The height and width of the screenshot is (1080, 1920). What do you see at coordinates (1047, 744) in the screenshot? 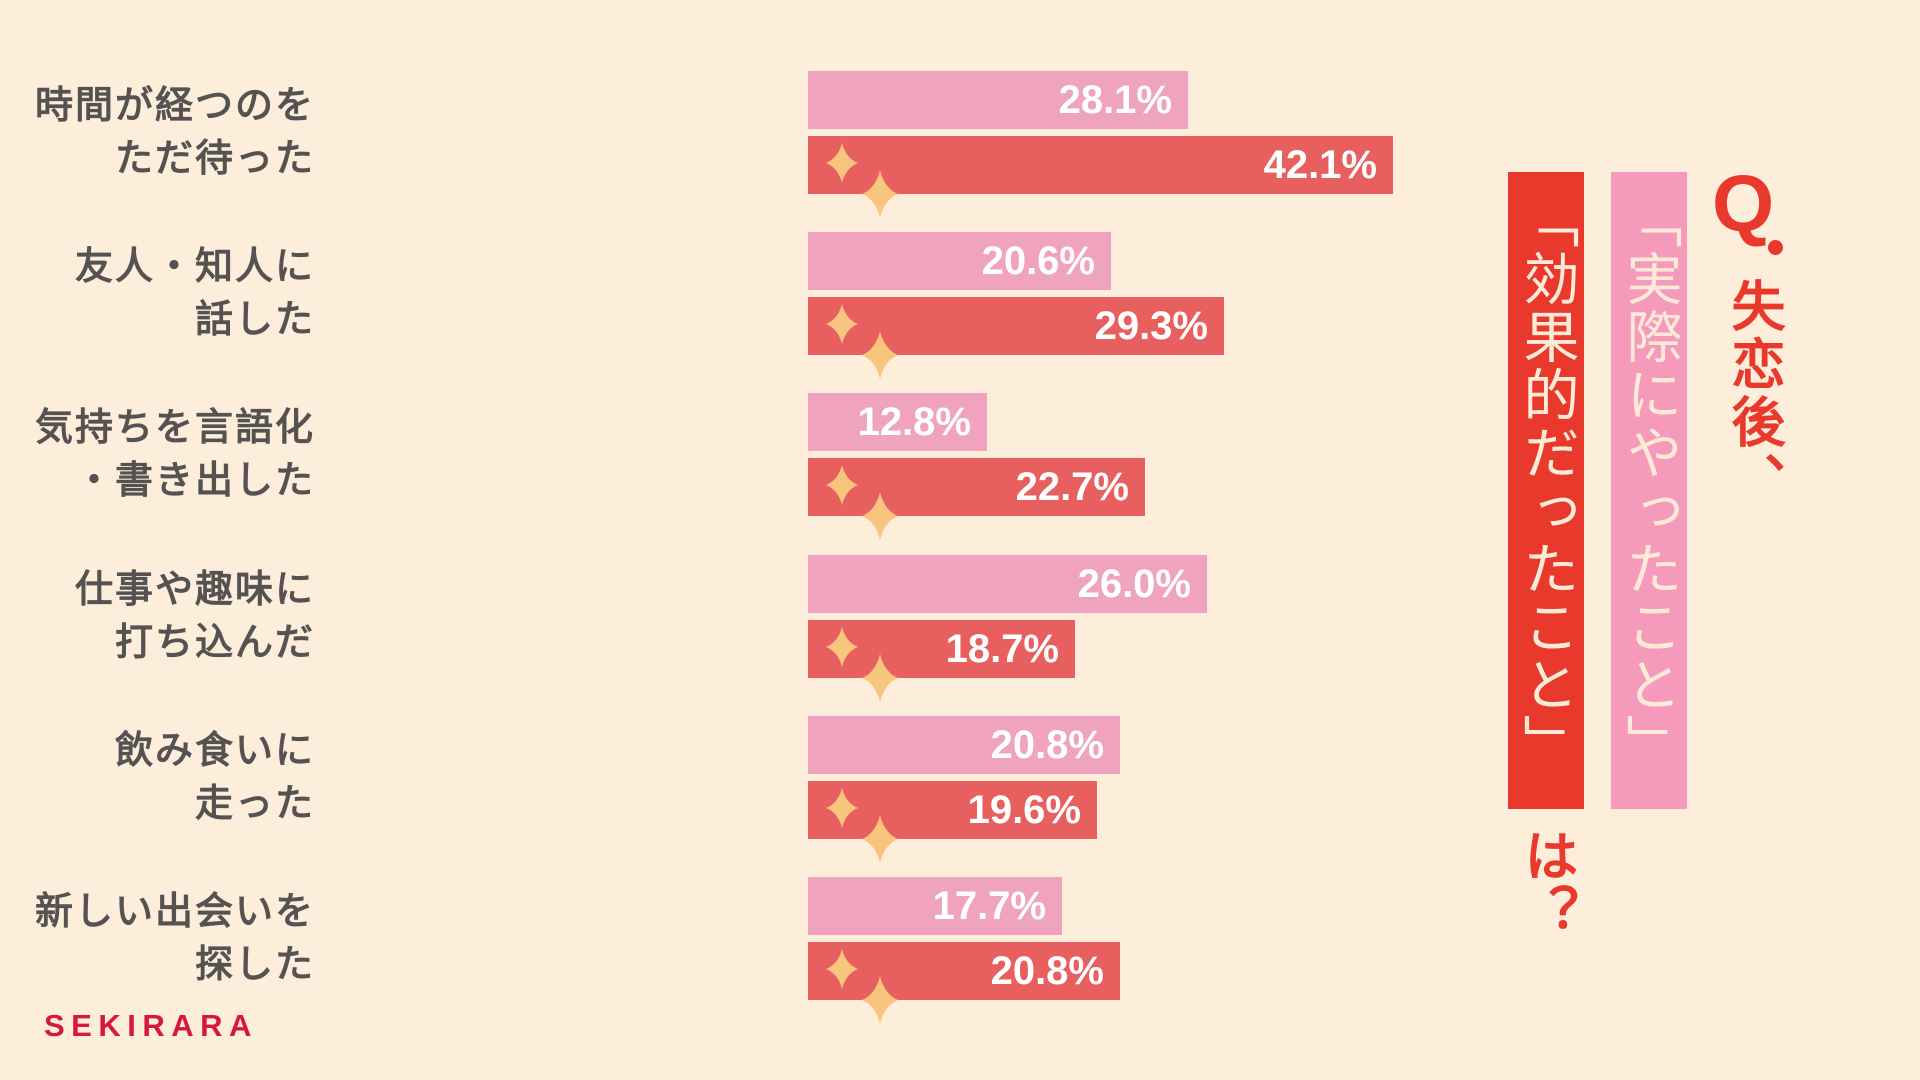
I see `actual-value: 20.8%` at bounding box center [1047, 744].